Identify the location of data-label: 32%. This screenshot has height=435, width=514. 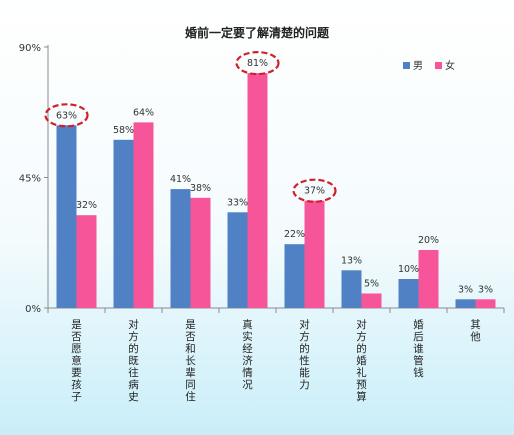
(86, 205).